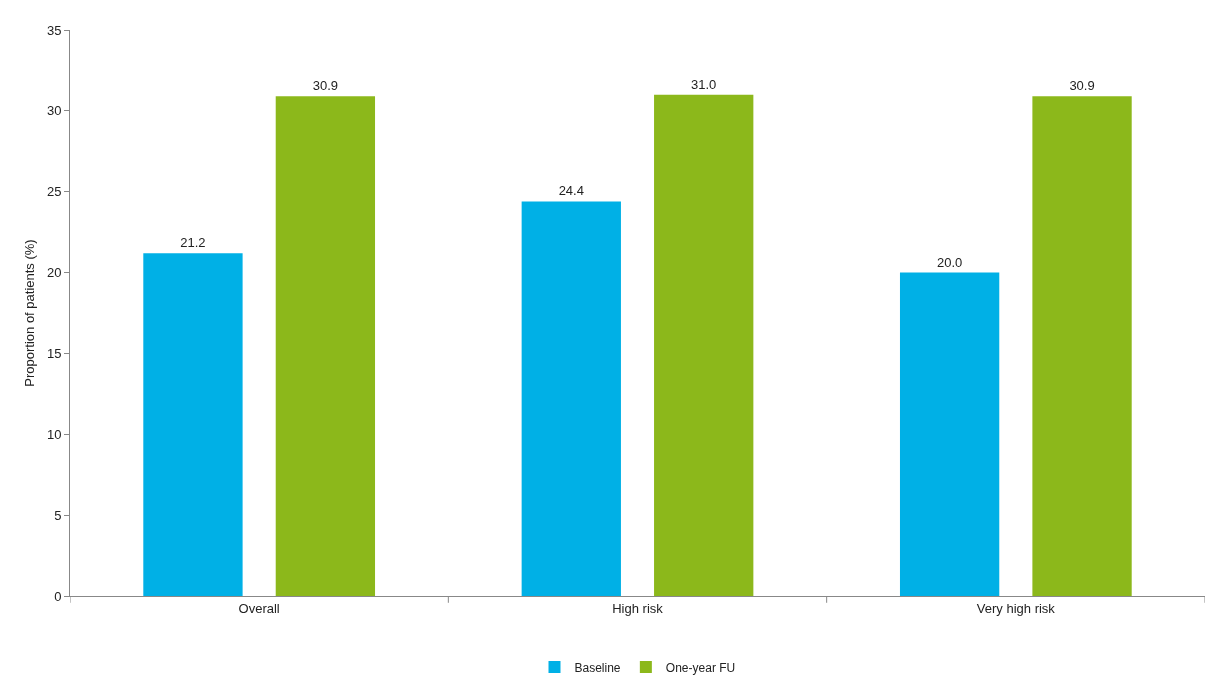 This screenshot has height=694, width=1225. What do you see at coordinates (54, 30) in the screenshot?
I see `y-tick-label: 35` at bounding box center [54, 30].